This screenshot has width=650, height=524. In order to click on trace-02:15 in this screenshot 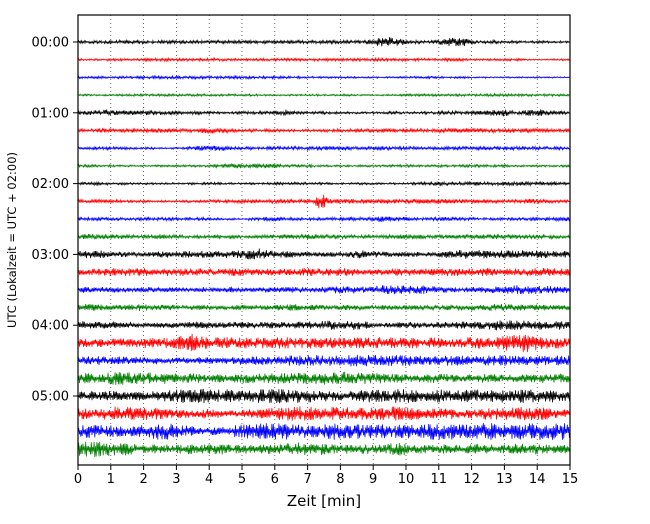, I will do `click(323, 201)`.